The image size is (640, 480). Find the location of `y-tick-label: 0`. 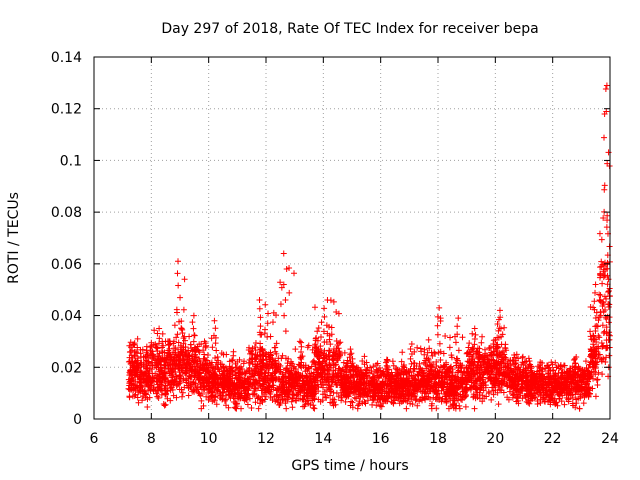

y-tick-label: 0 is located at coordinates (77, 420).